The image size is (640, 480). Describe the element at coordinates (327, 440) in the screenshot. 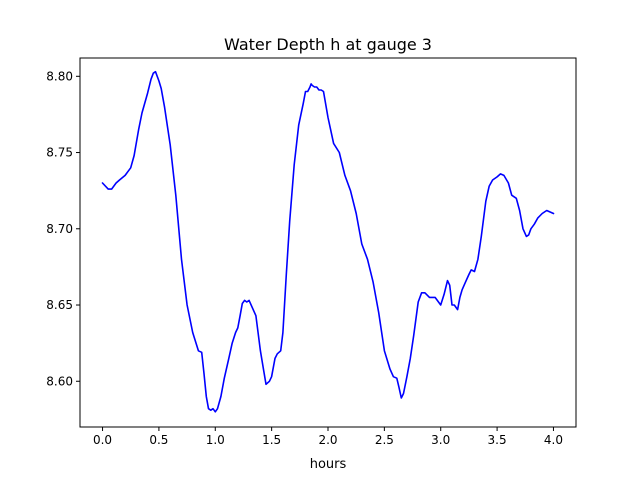

I see `x-tick-label: 2.0` at that location.